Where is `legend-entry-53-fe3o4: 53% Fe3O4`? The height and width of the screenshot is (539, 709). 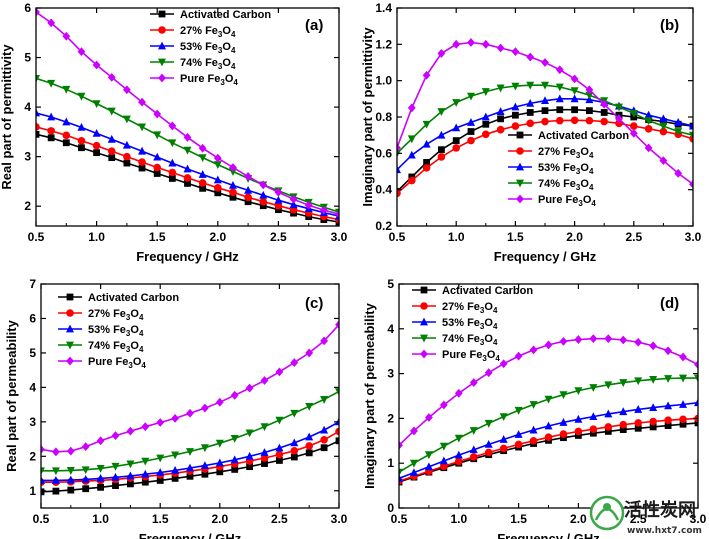 legend-entry-53-fe3o4: 53% Fe3O4 is located at coordinates (455, 324).